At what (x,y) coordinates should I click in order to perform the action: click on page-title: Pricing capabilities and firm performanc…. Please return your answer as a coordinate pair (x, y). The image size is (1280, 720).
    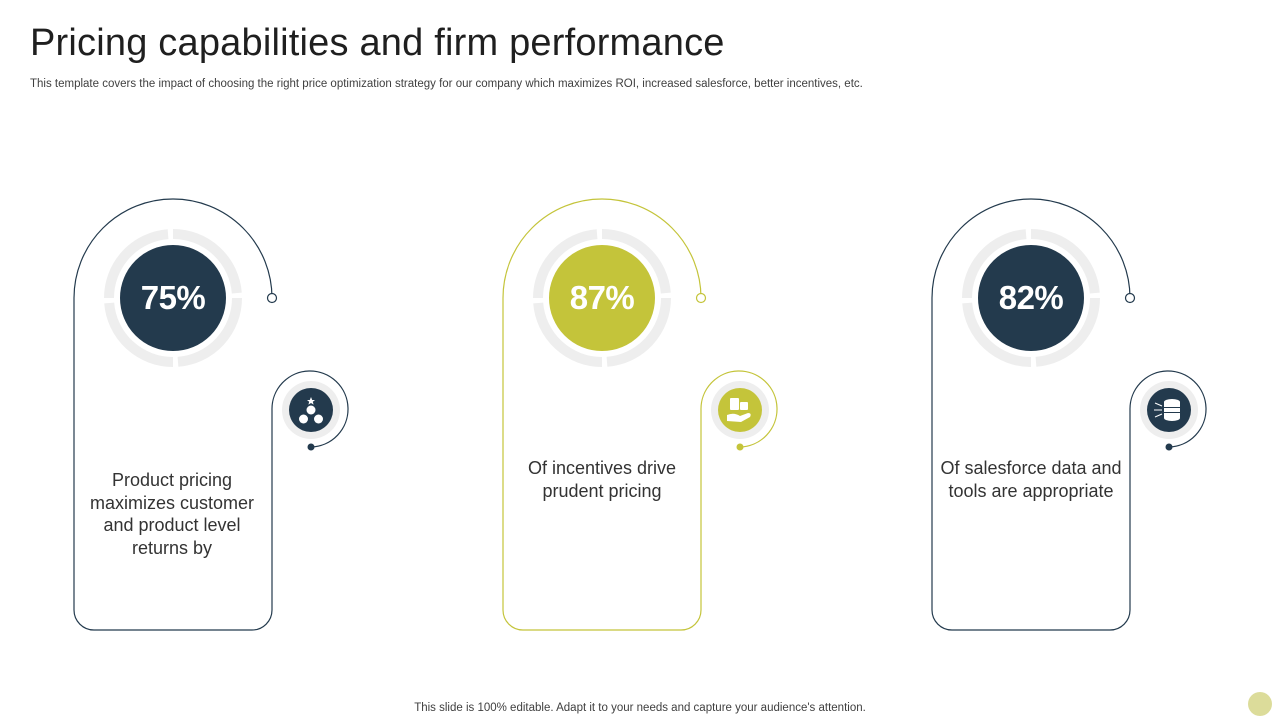
    Looking at the image, I should click on (377, 43).